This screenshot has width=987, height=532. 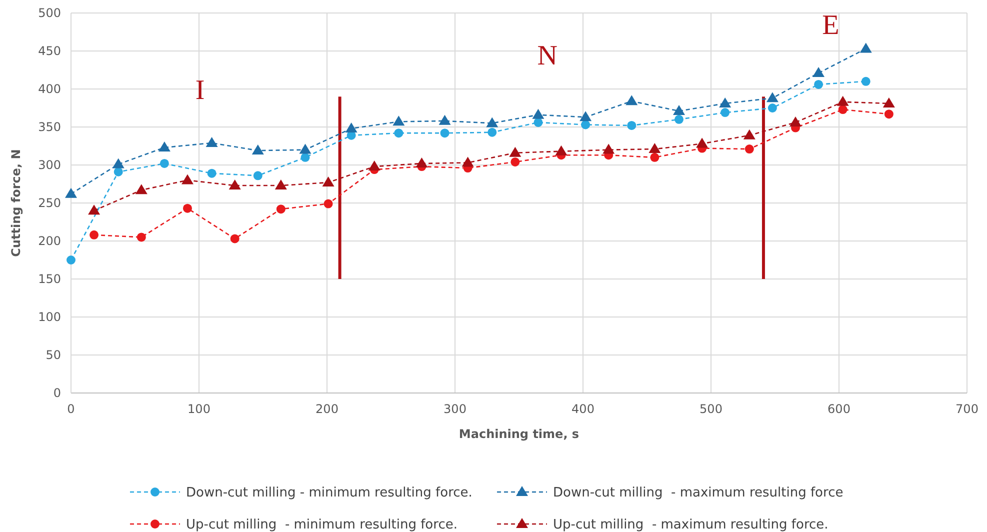 I want to click on x-tick-label: 600, so click(x=839, y=409).